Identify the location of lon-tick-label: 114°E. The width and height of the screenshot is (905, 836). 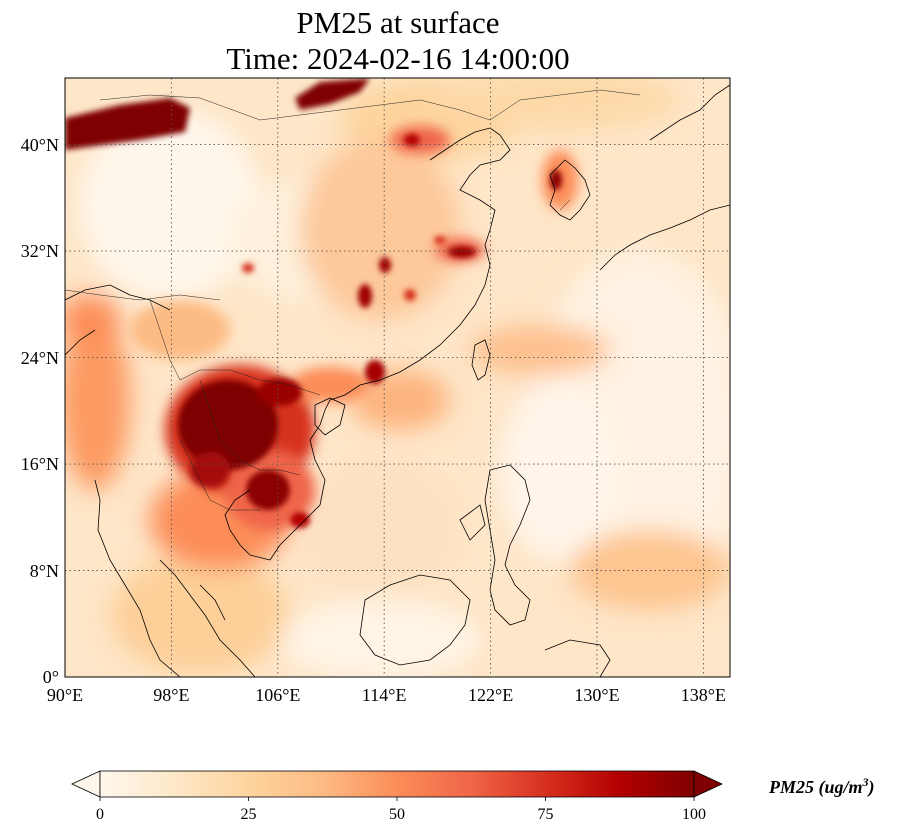
(384, 695).